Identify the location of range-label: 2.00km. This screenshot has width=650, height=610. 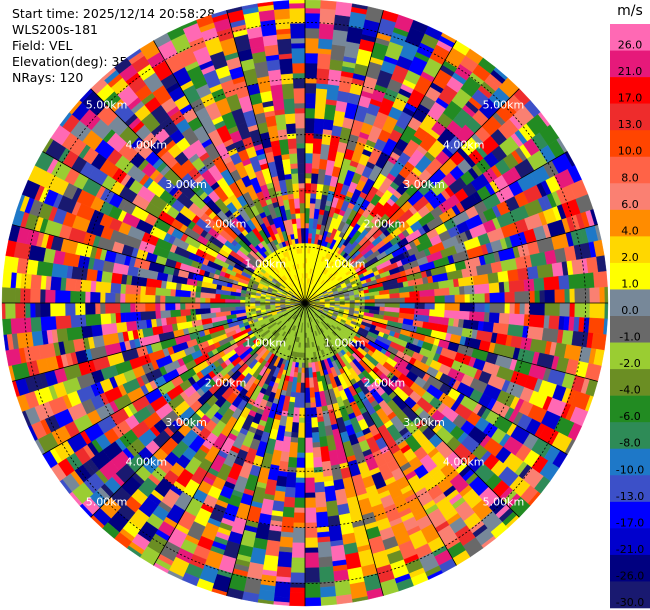
(385, 382).